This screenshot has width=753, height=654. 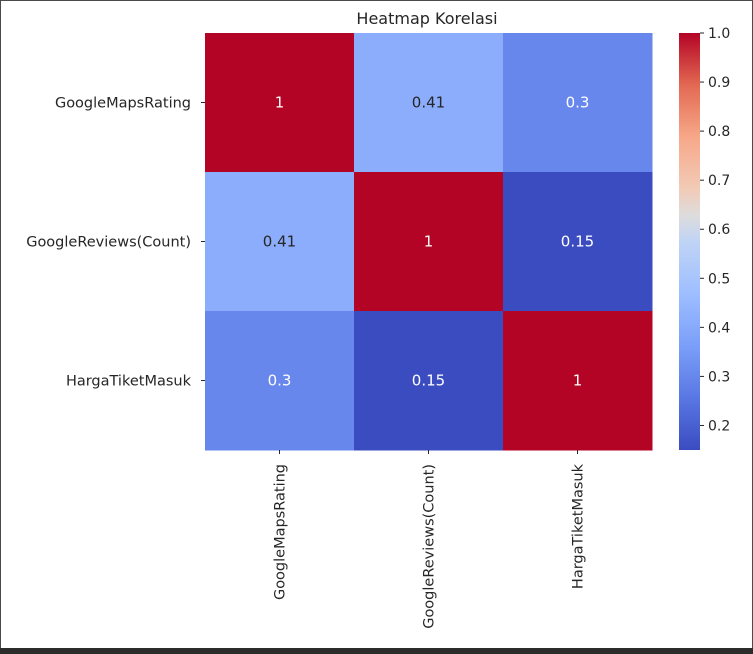 What do you see at coordinates (704, 238) in the screenshot?
I see `colorbar: 1.0 0.9 0.8 0.7 0.6 0.5 0.4 0.3 0.2` at bounding box center [704, 238].